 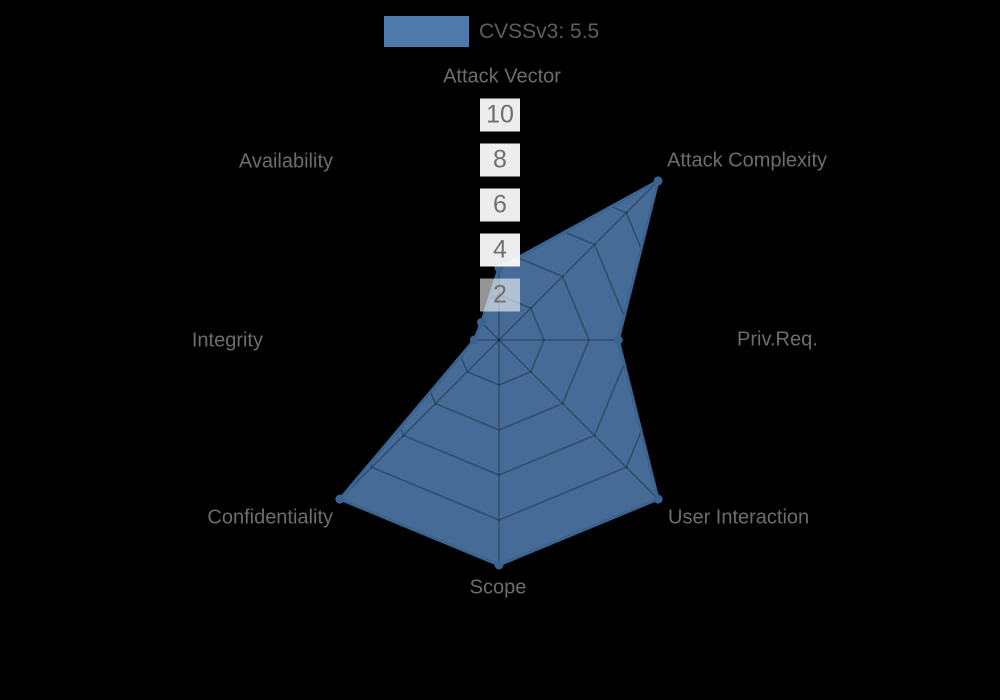 I want to click on grid-ring, so click(x=499, y=340).